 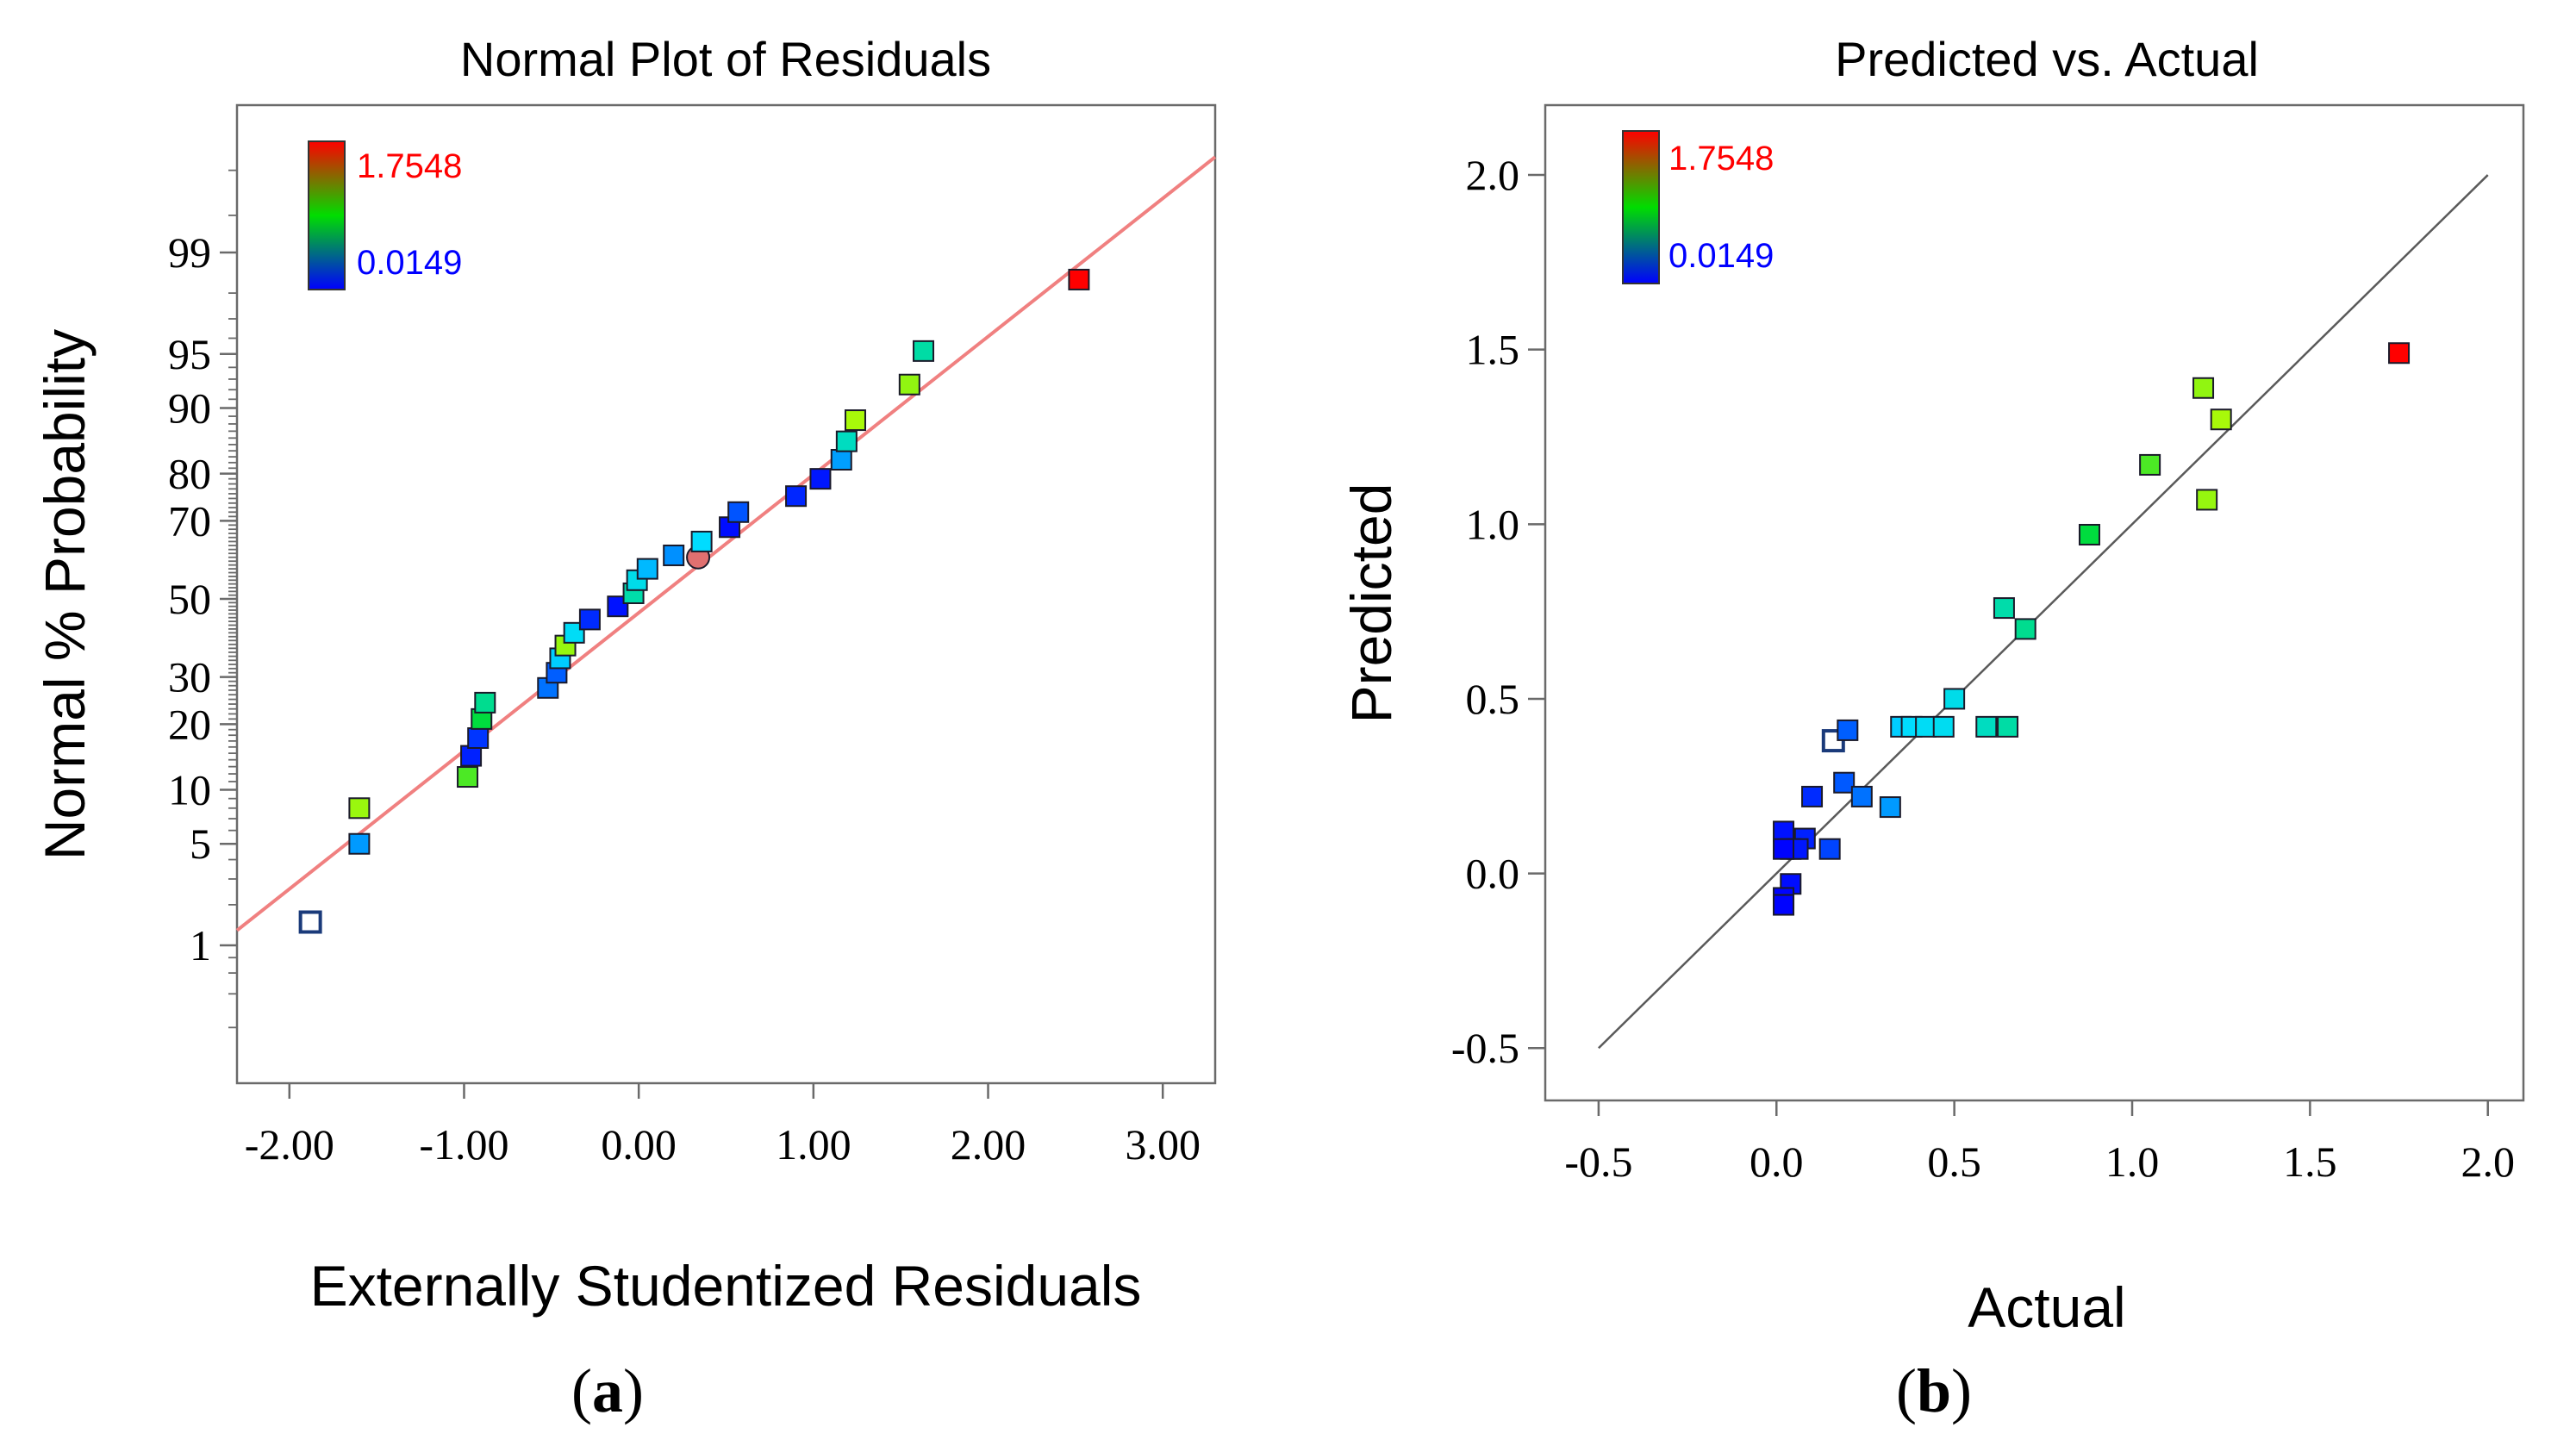 What do you see at coordinates (813, 1144) in the screenshot?
I see `panel-a-x-tick-label: 1.00` at bounding box center [813, 1144].